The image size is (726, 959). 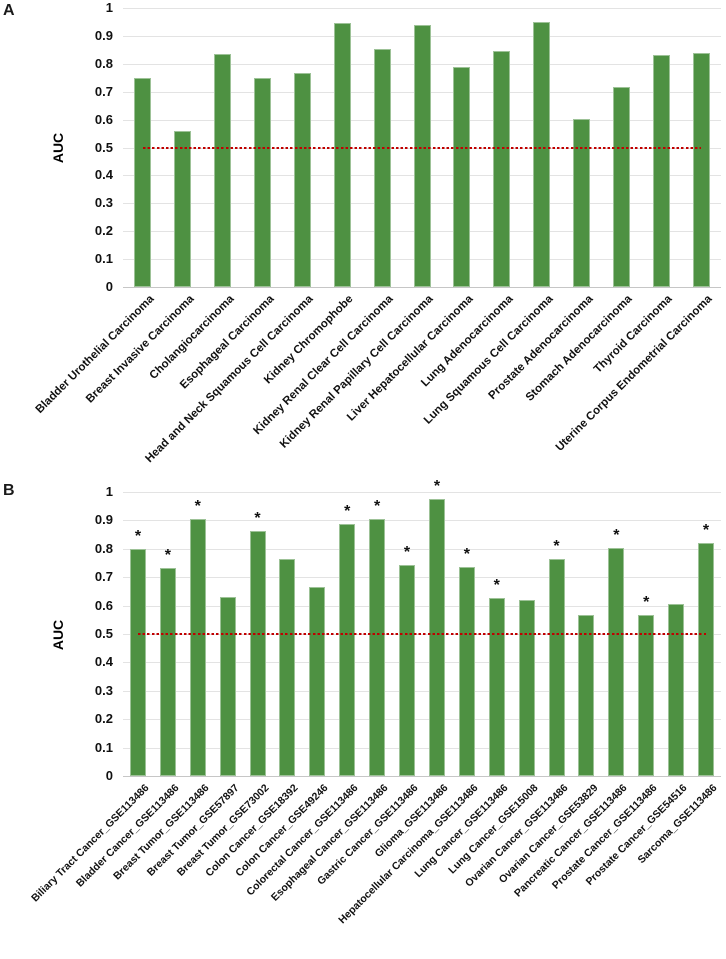 What do you see at coordinates (9, 490) in the screenshot?
I see `panel-b-letter: B` at bounding box center [9, 490].